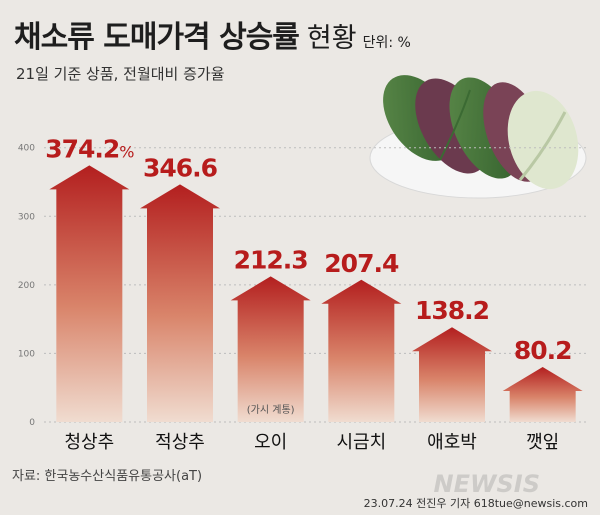  What do you see at coordinates (32, 423) in the screenshot?
I see `y-tick-label: 0` at bounding box center [32, 423].